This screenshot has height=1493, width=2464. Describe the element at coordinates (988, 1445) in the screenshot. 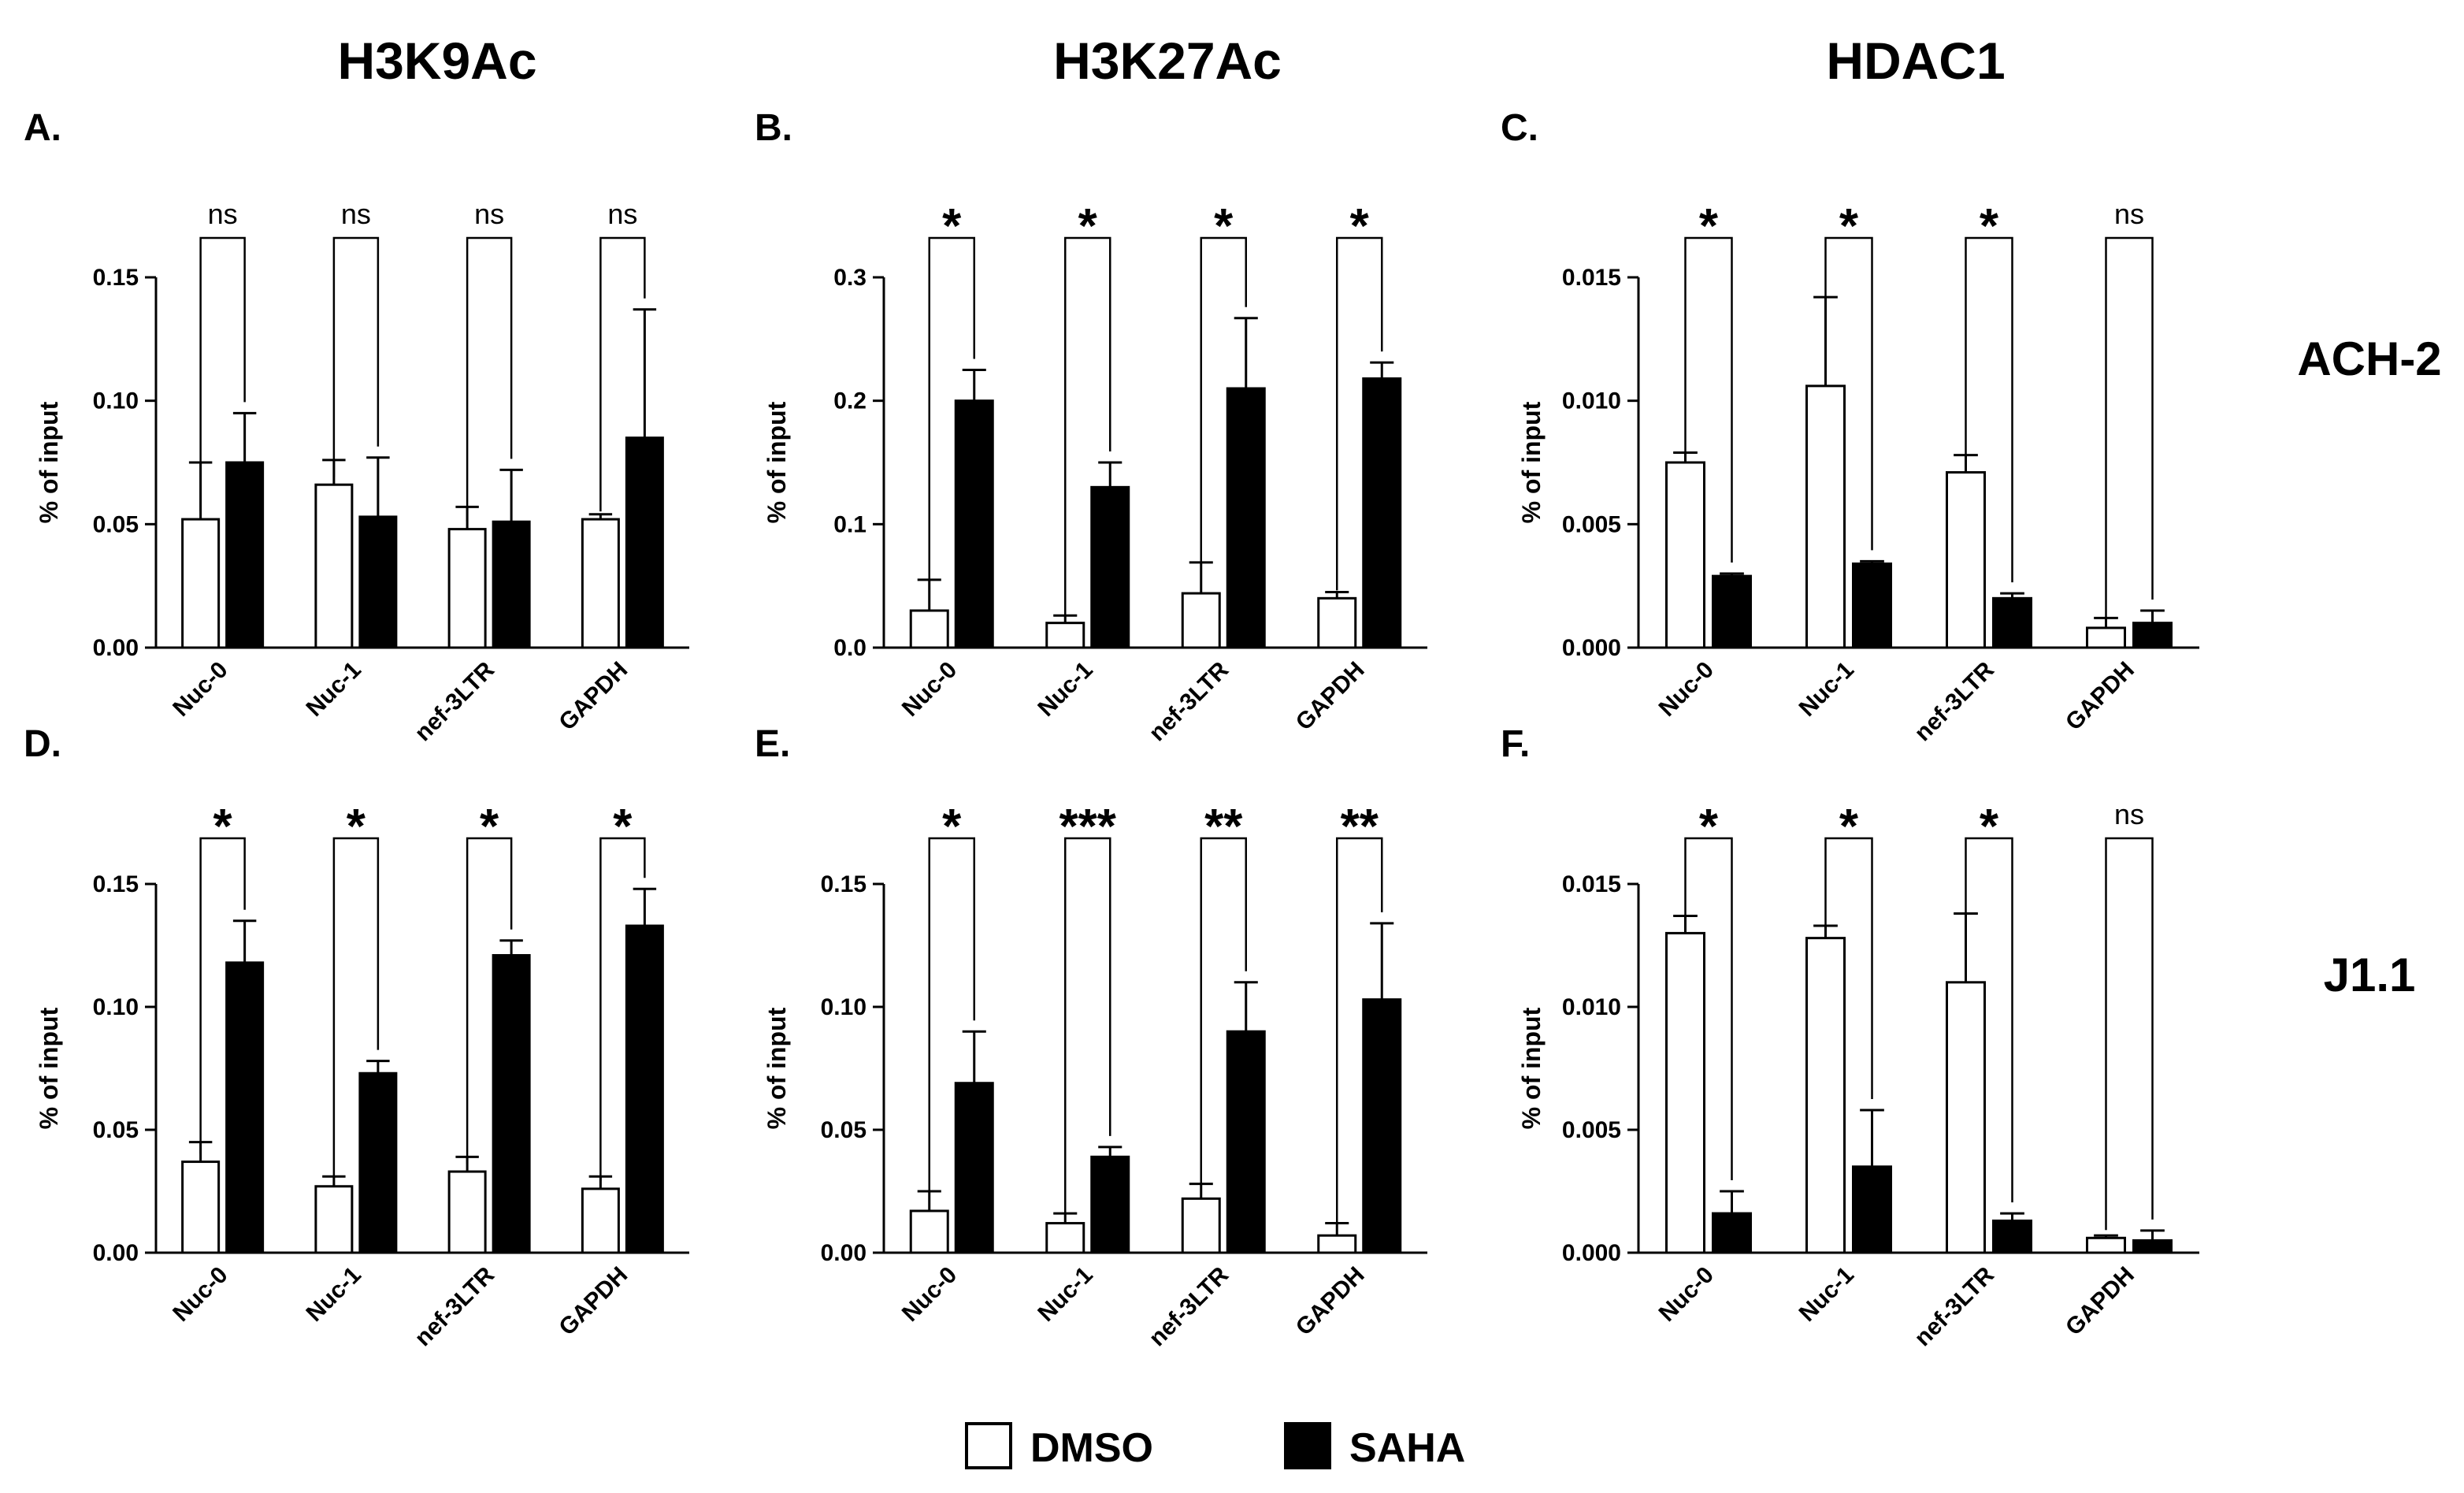

I see `legend-swatch-dmso` at that location.